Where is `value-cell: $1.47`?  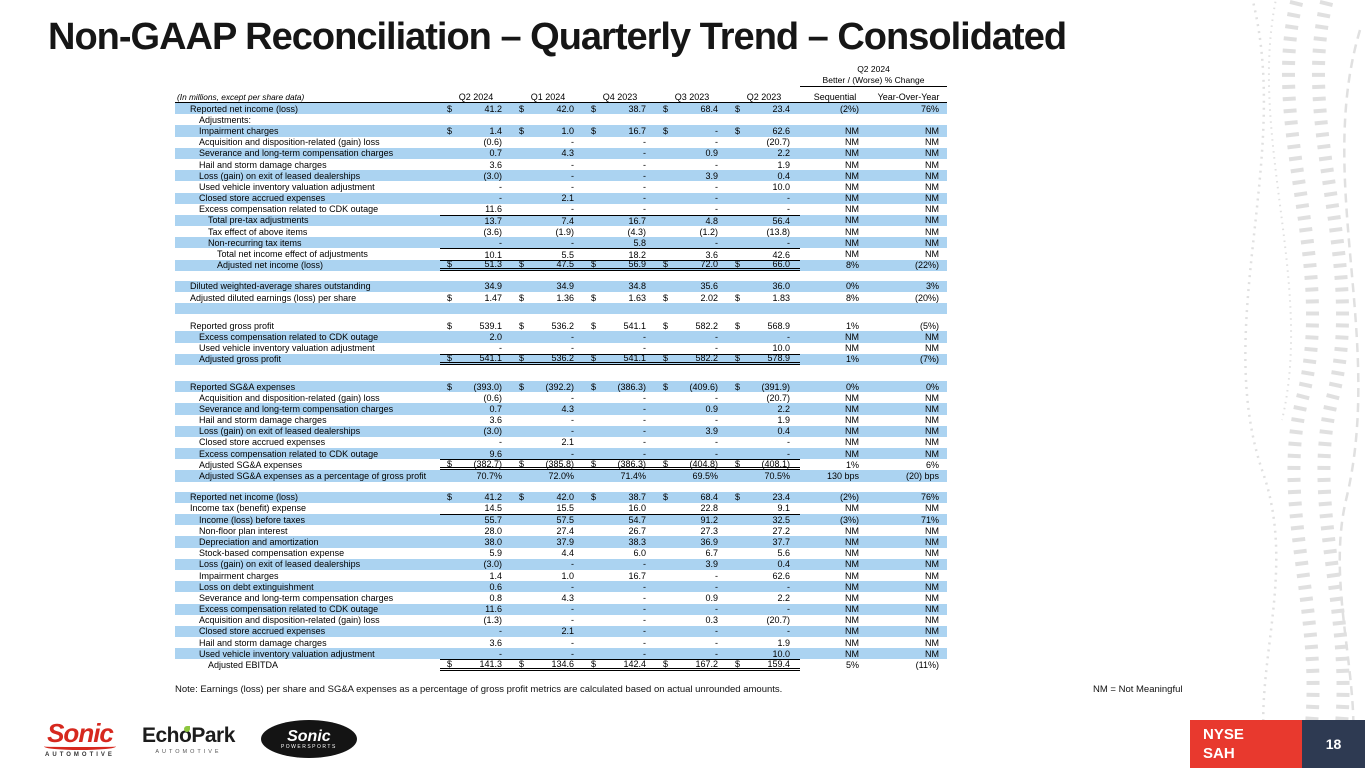 value-cell: $1.47 is located at coordinates (474, 297).